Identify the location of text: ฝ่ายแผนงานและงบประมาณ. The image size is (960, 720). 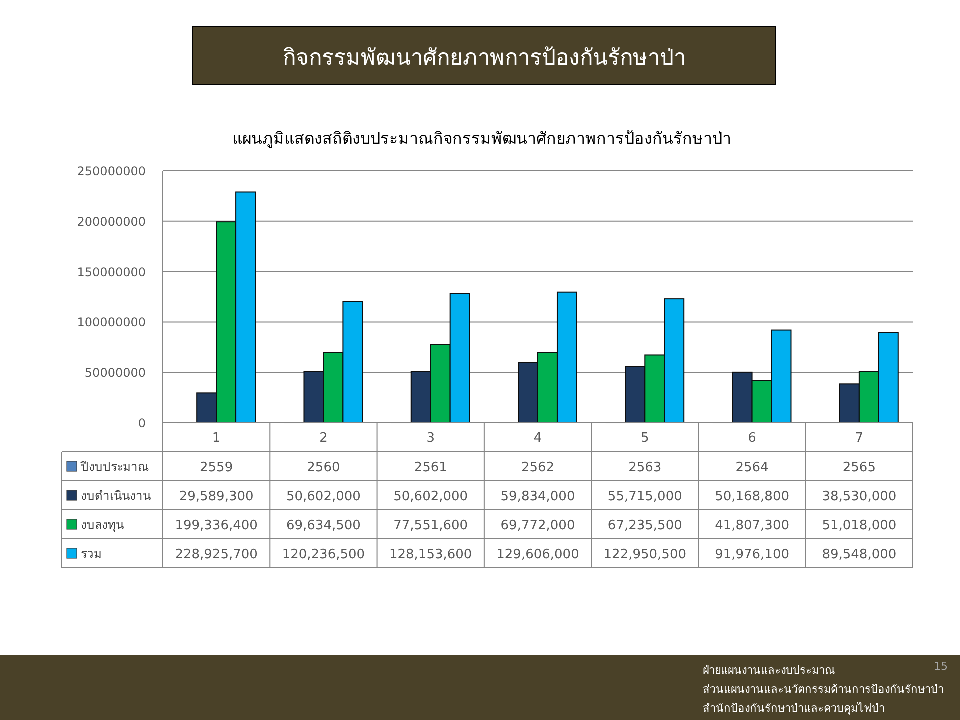
(769, 670).